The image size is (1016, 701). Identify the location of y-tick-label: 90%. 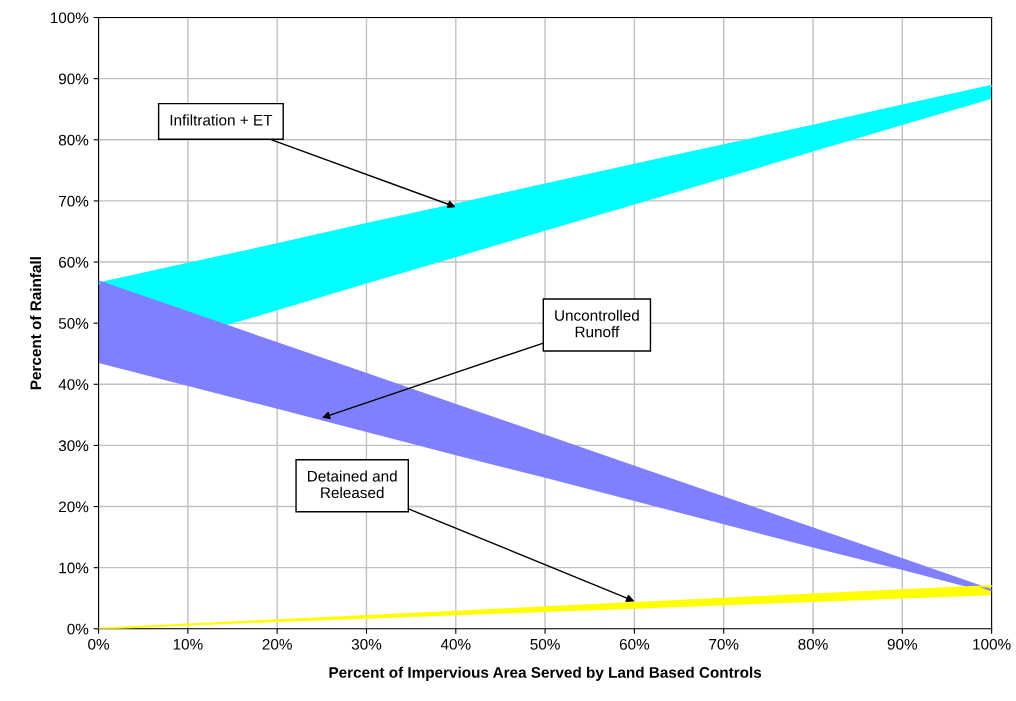
(73, 79).